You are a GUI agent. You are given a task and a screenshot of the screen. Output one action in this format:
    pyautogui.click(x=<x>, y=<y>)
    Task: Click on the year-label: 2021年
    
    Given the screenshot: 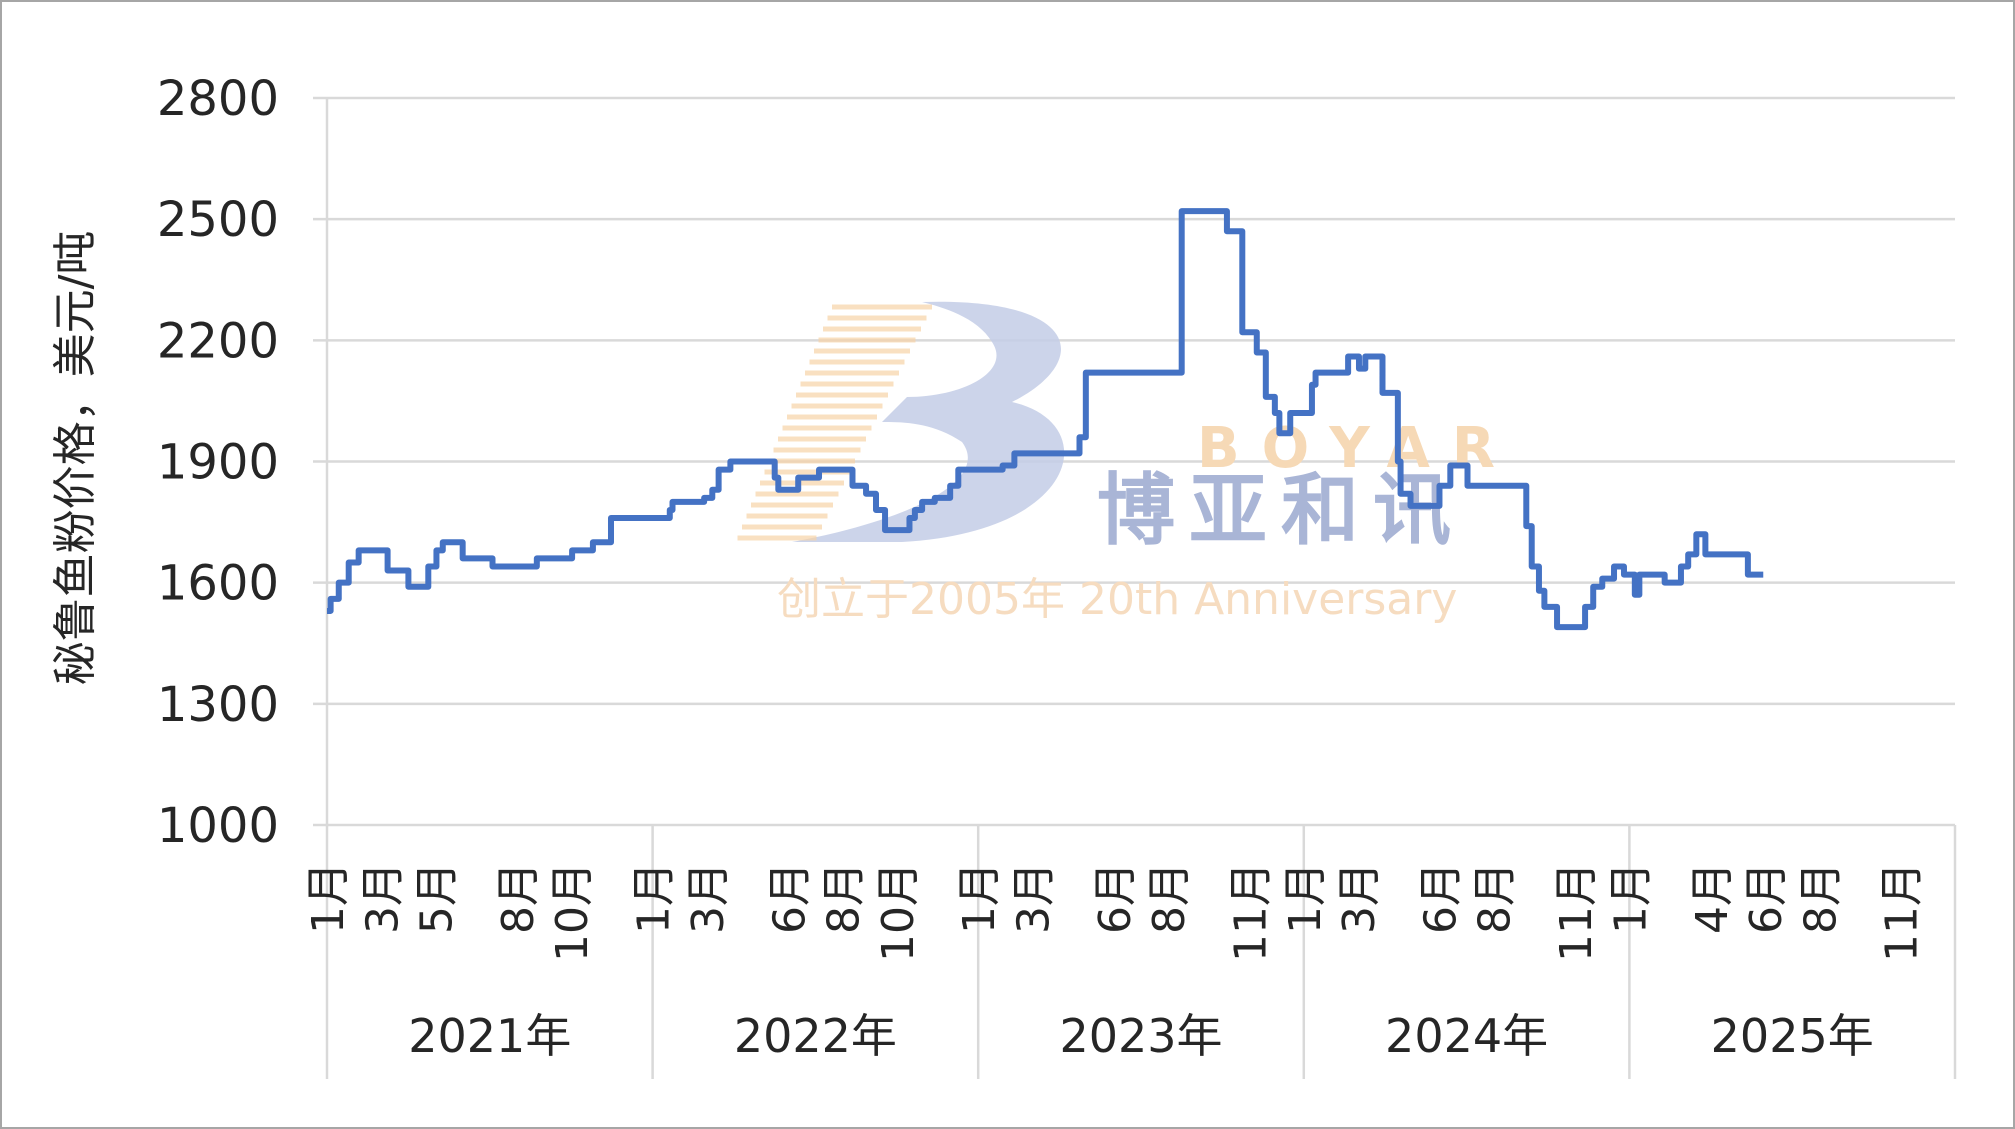 What is the action you would take?
    pyautogui.click(x=489, y=1036)
    